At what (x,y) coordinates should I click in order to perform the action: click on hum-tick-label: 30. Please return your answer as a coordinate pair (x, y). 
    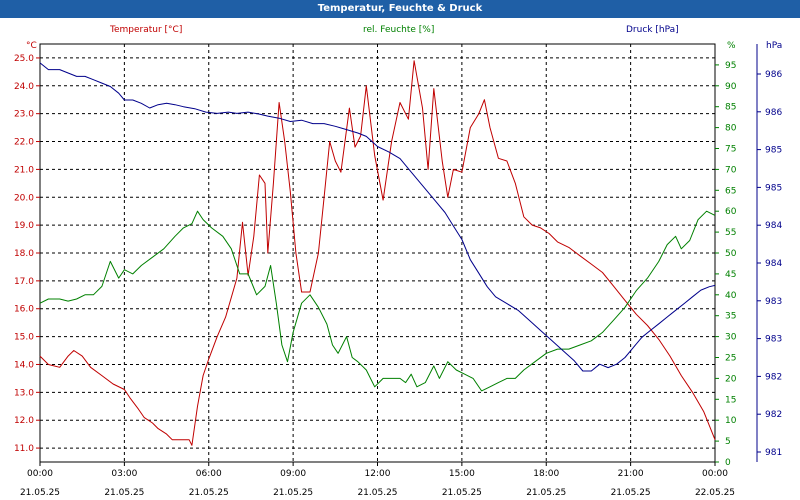
    Looking at the image, I should click on (731, 338).